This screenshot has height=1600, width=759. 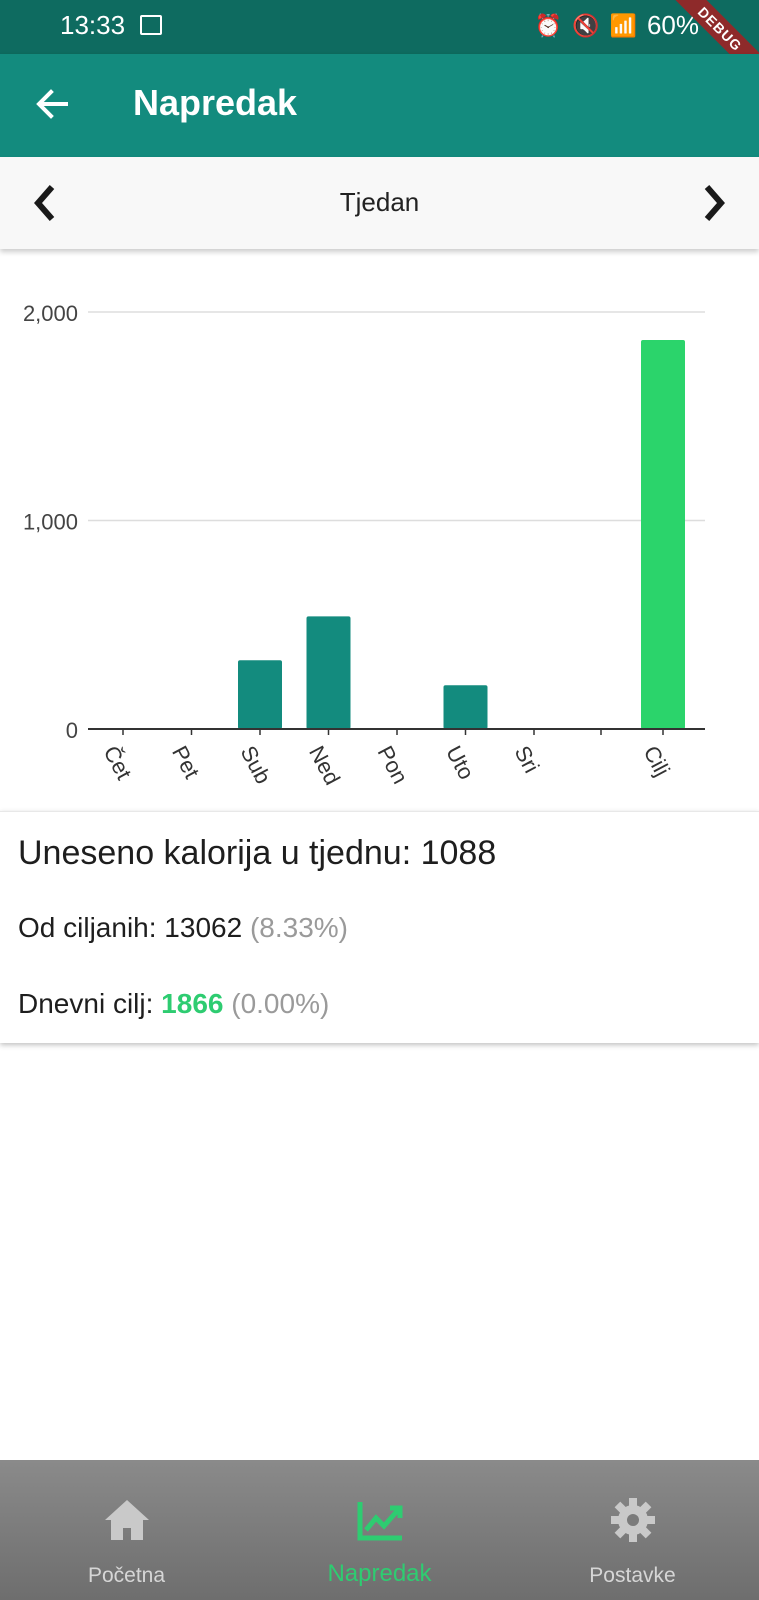 I want to click on x-tick-label: Sri, so click(x=527, y=759).